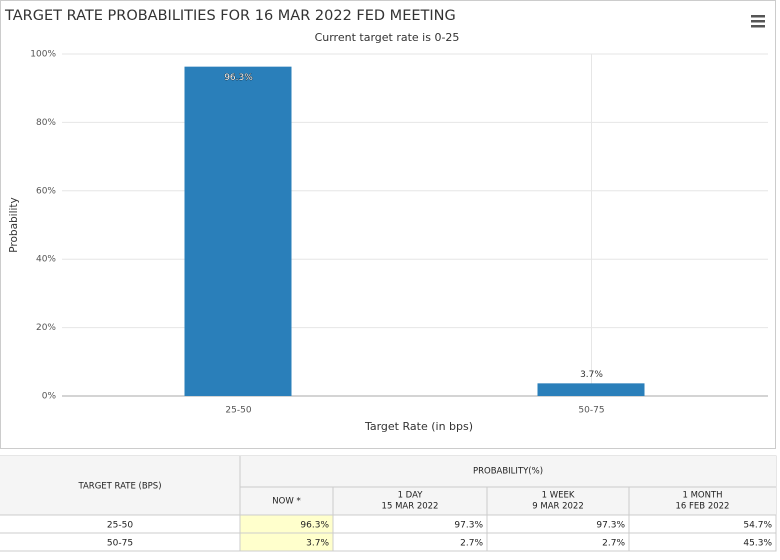 This screenshot has height=560, width=780. Describe the element at coordinates (120, 544) in the screenshot. I see `row-label: 50-75` at that location.